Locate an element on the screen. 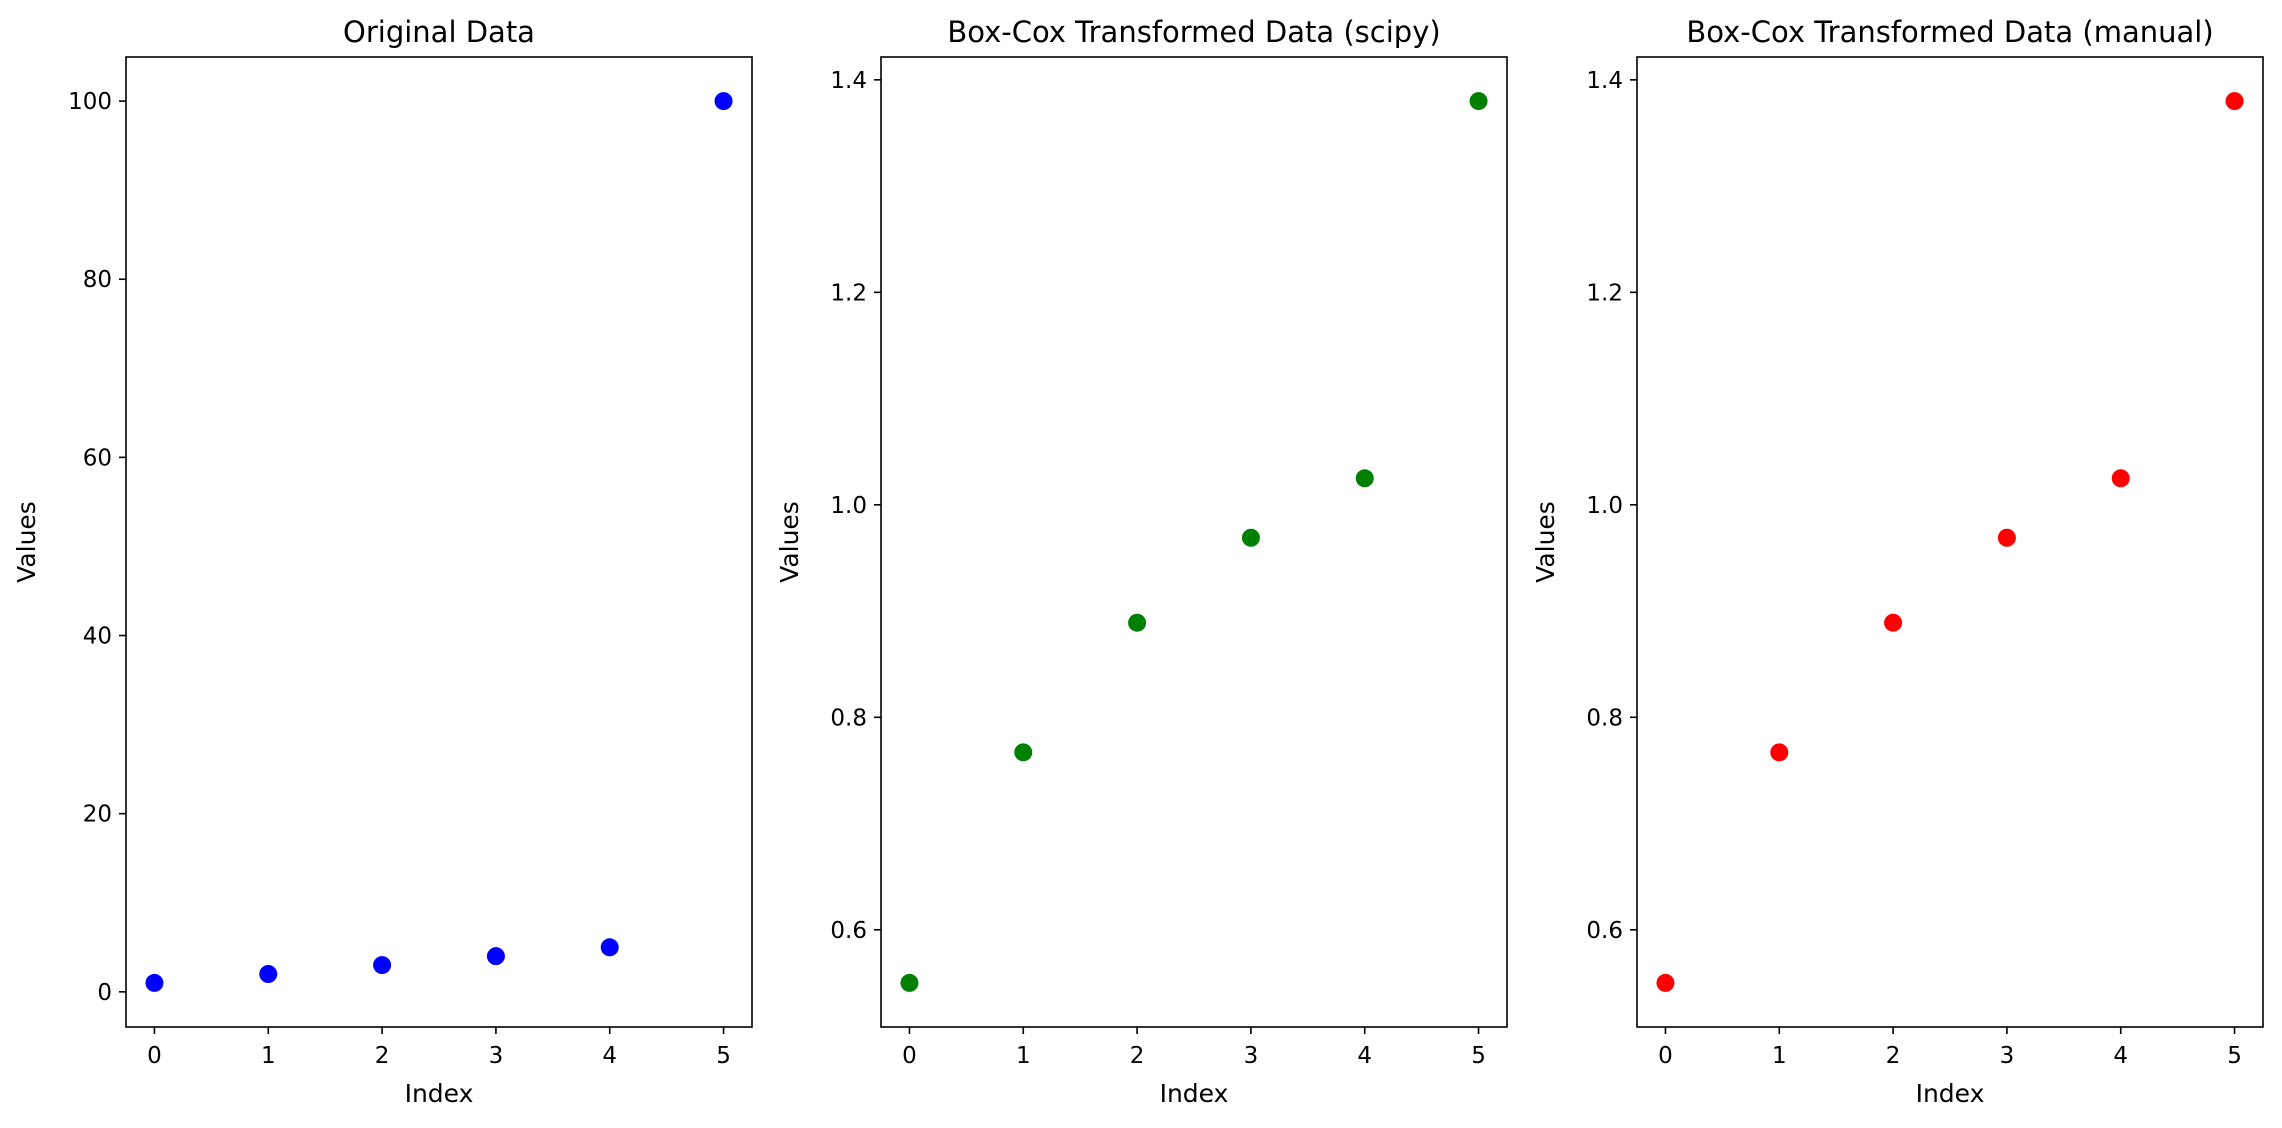  y-tick-label: 40 is located at coordinates (97, 637).